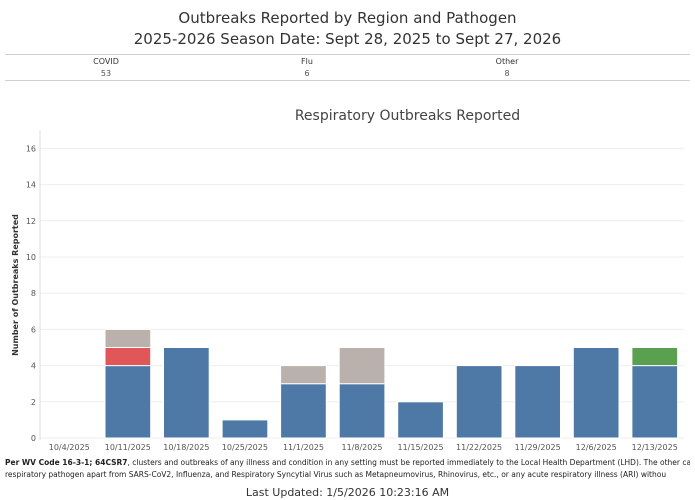 The width and height of the screenshot is (695, 500). I want to click on summary-divider-bottom, so click(347, 80).